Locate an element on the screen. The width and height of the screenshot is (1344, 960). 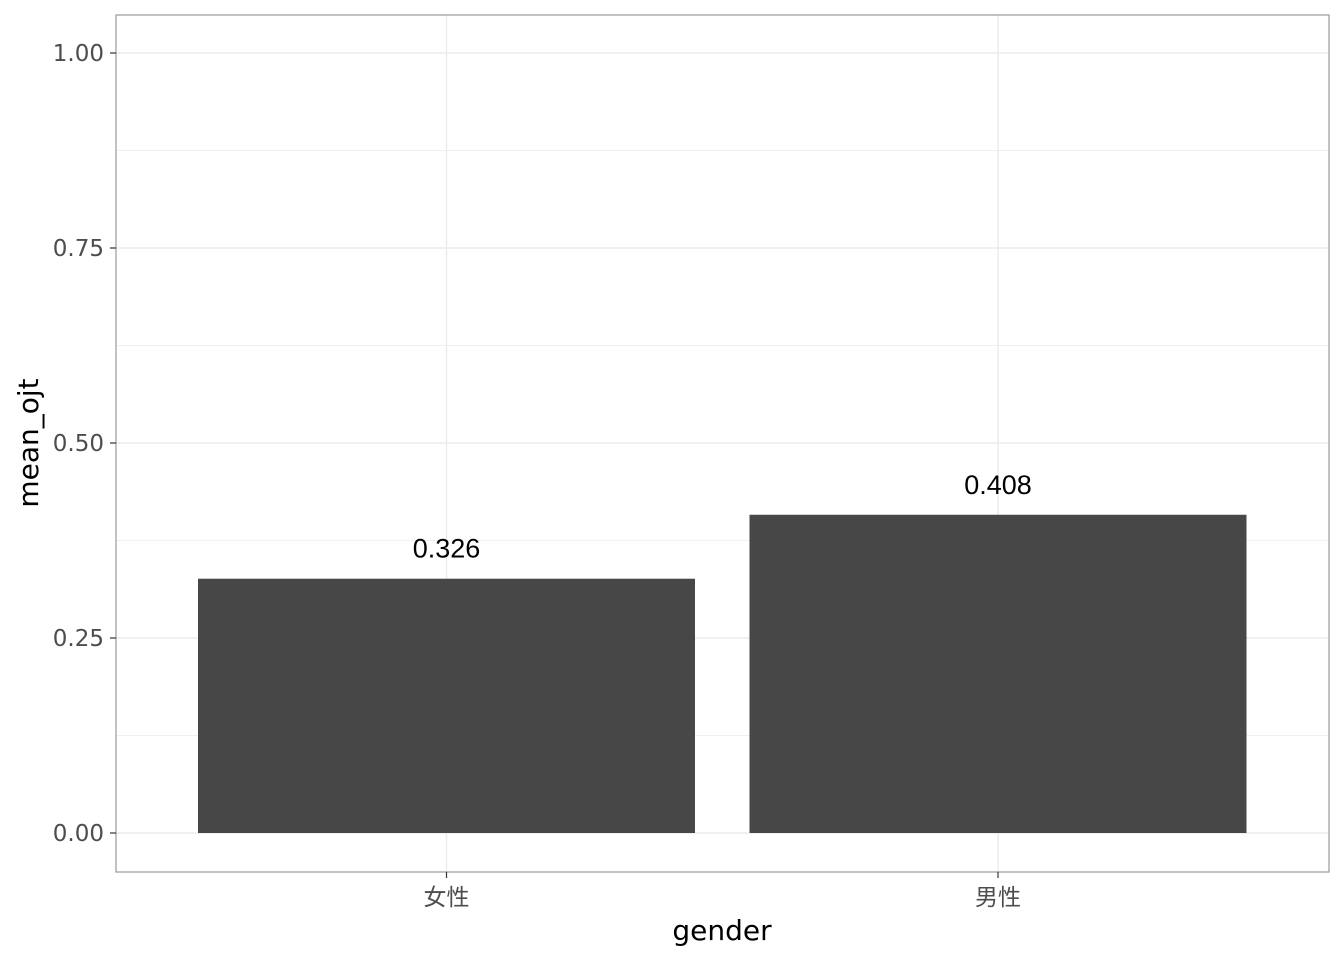
x-tick-label: 女性 is located at coordinates (447, 898).